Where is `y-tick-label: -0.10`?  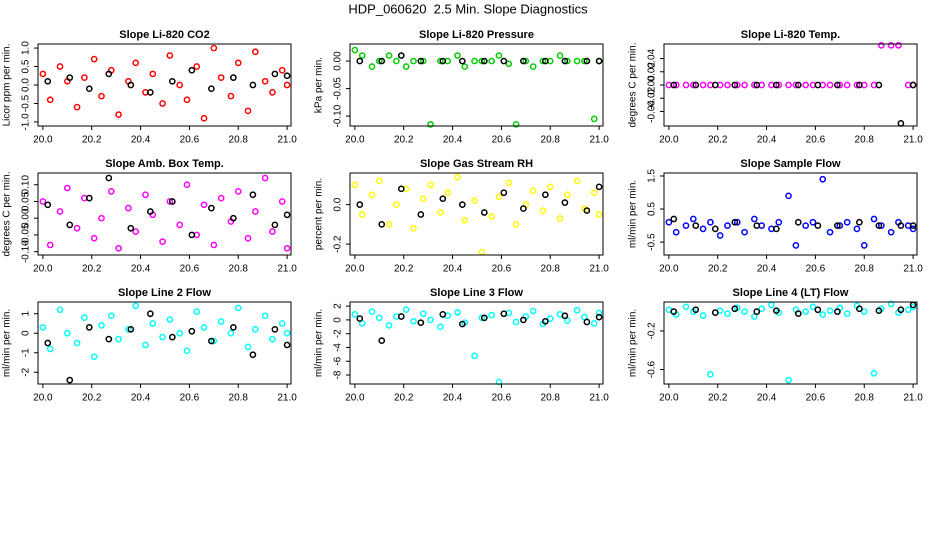
y-tick-label: -0.10 is located at coordinates (26, 251).